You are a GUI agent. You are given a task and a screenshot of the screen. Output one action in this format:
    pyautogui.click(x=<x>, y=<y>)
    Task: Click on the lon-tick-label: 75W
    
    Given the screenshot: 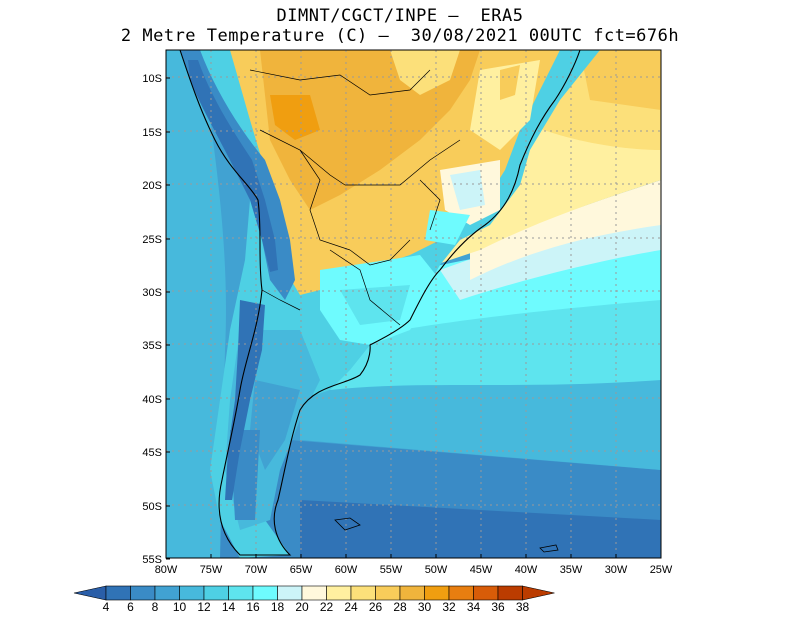 What is the action you would take?
    pyautogui.click(x=211, y=570)
    